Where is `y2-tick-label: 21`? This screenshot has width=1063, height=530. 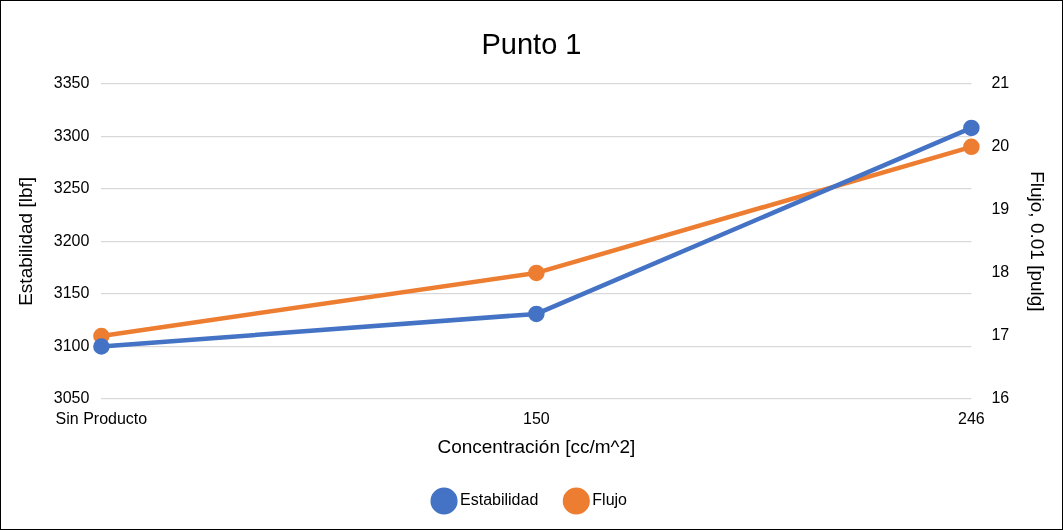 y2-tick-label: 21 is located at coordinates (1000, 83).